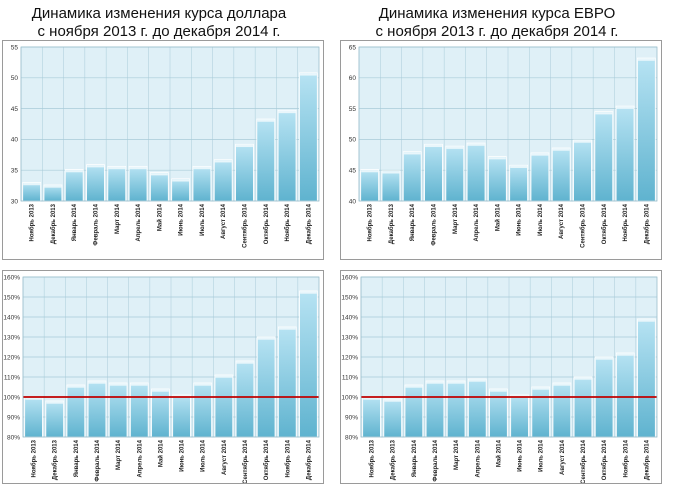 This screenshot has height=489, width=675. Describe the element at coordinates (171, 357) in the screenshot. I see `plot-border` at that location.